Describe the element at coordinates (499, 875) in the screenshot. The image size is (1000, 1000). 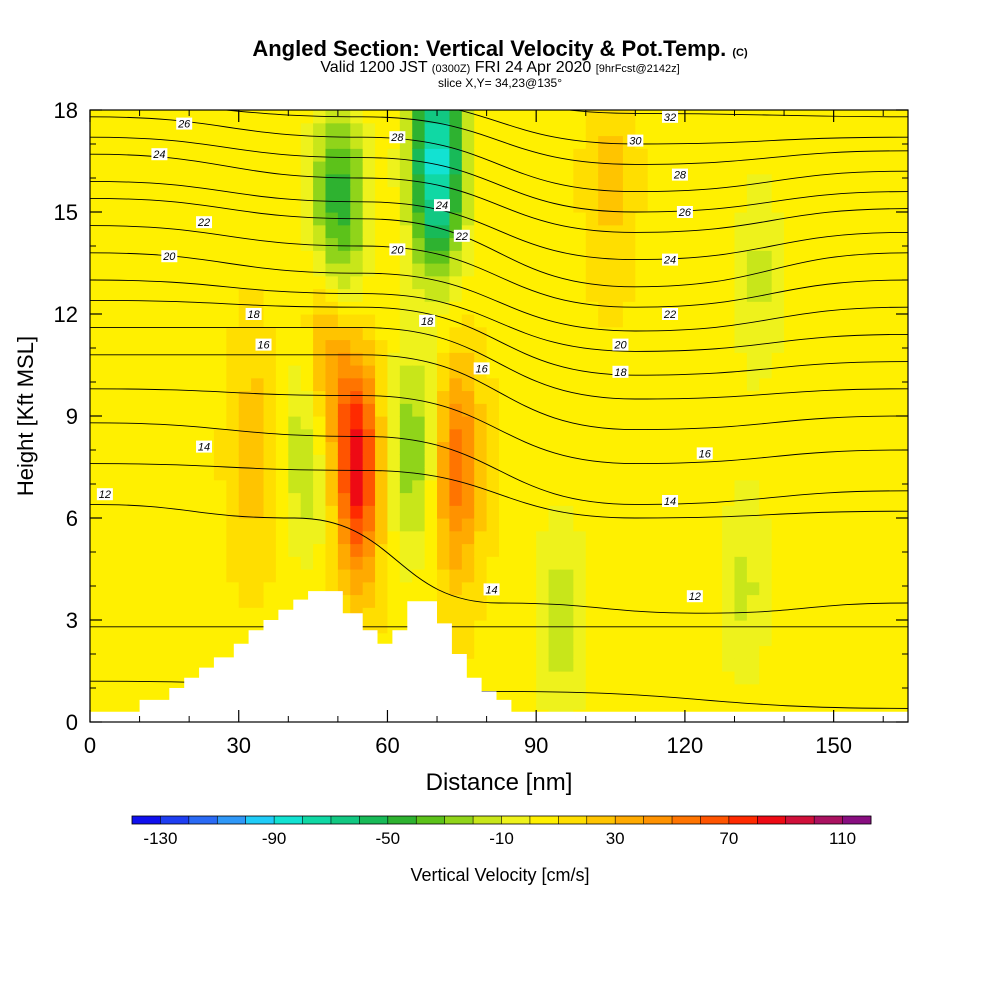
I see `colorbar-label: Vertical Velocity [cm/s]` at that location.